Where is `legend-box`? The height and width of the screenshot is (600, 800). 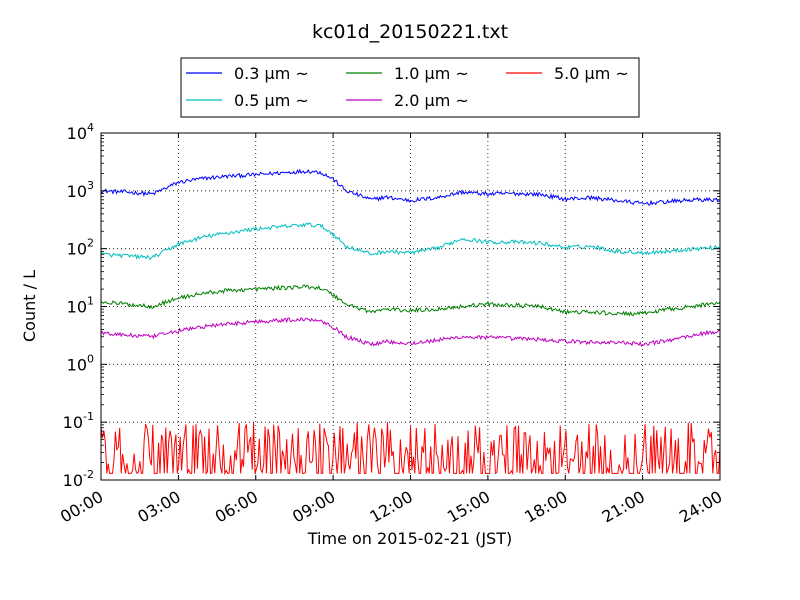 legend-box is located at coordinates (410, 87).